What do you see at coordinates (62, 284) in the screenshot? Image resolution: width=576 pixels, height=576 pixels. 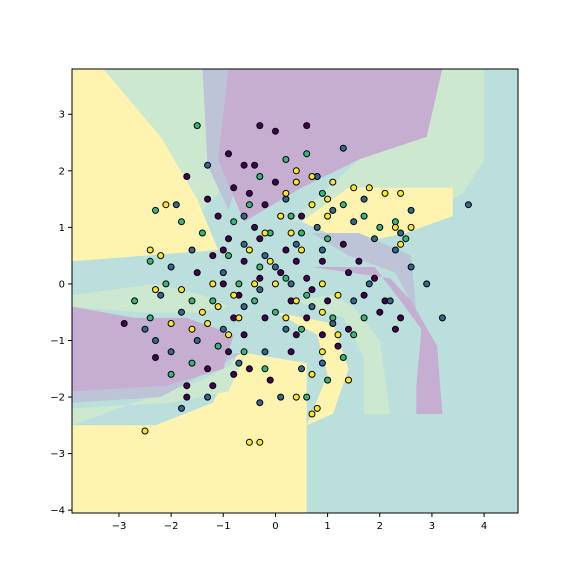 I see `y-tick-label: 0` at bounding box center [62, 284].